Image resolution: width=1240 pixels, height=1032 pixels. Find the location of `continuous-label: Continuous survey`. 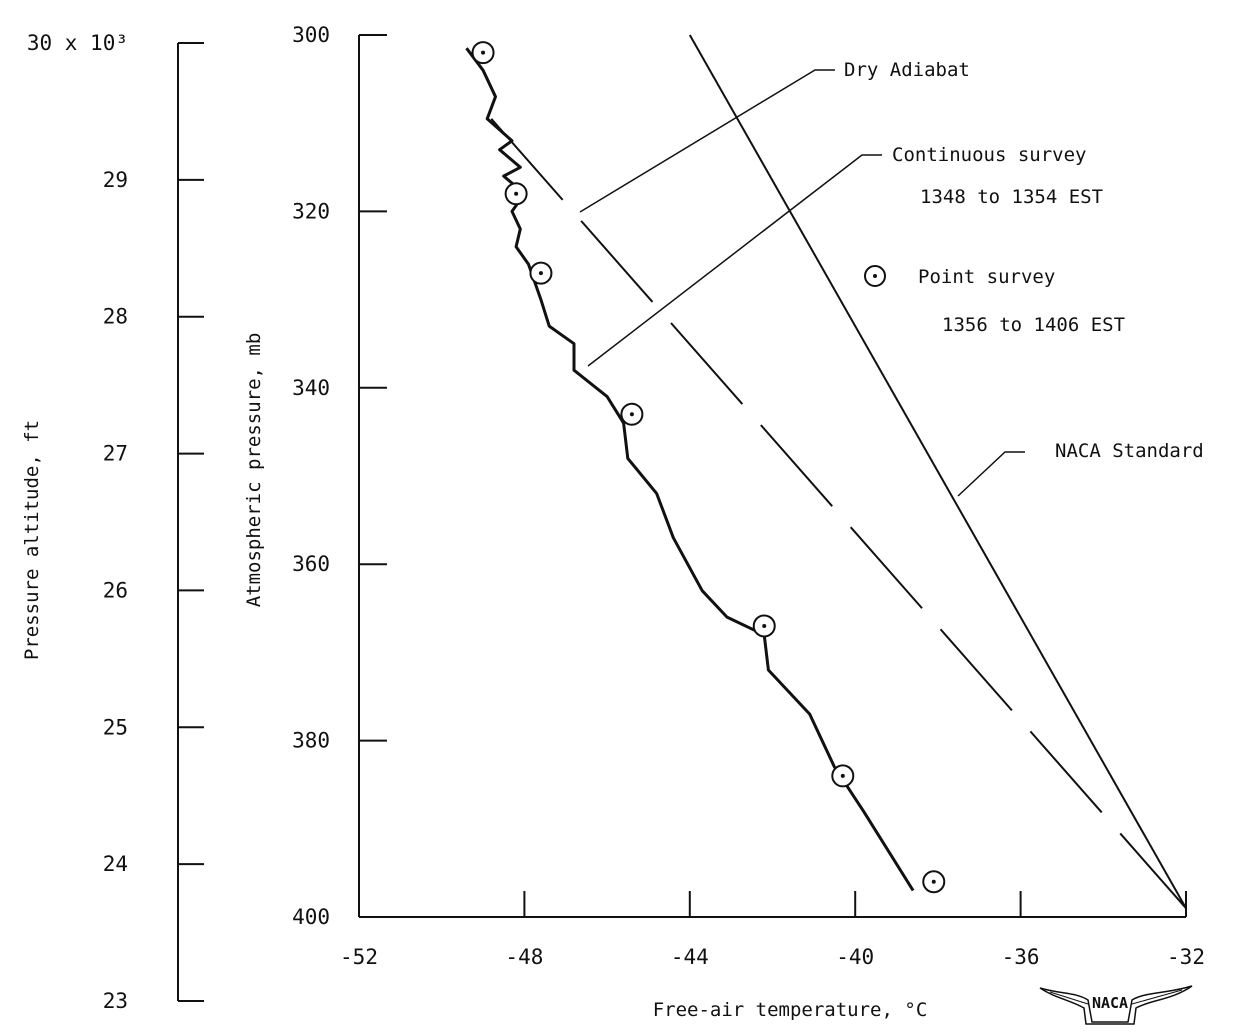

continuous-label: Continuous survey is located at coordinates (989, 155).